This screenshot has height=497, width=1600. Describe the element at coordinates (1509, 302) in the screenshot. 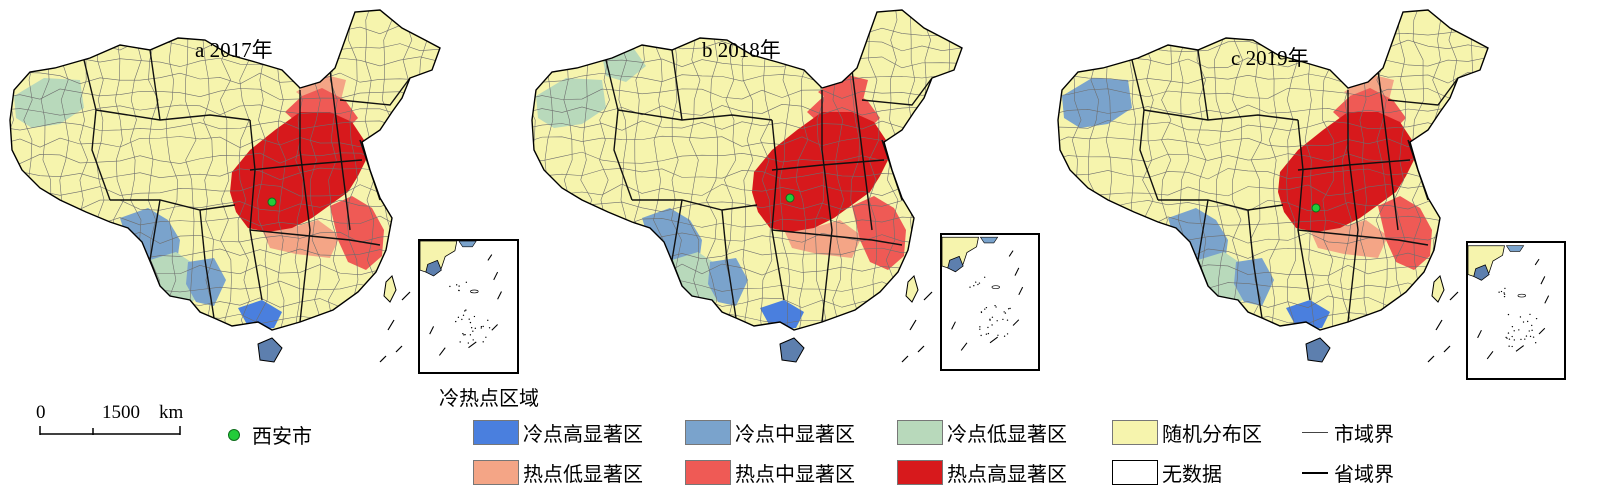

I see `south-sea-inset-map-2019` at that location.